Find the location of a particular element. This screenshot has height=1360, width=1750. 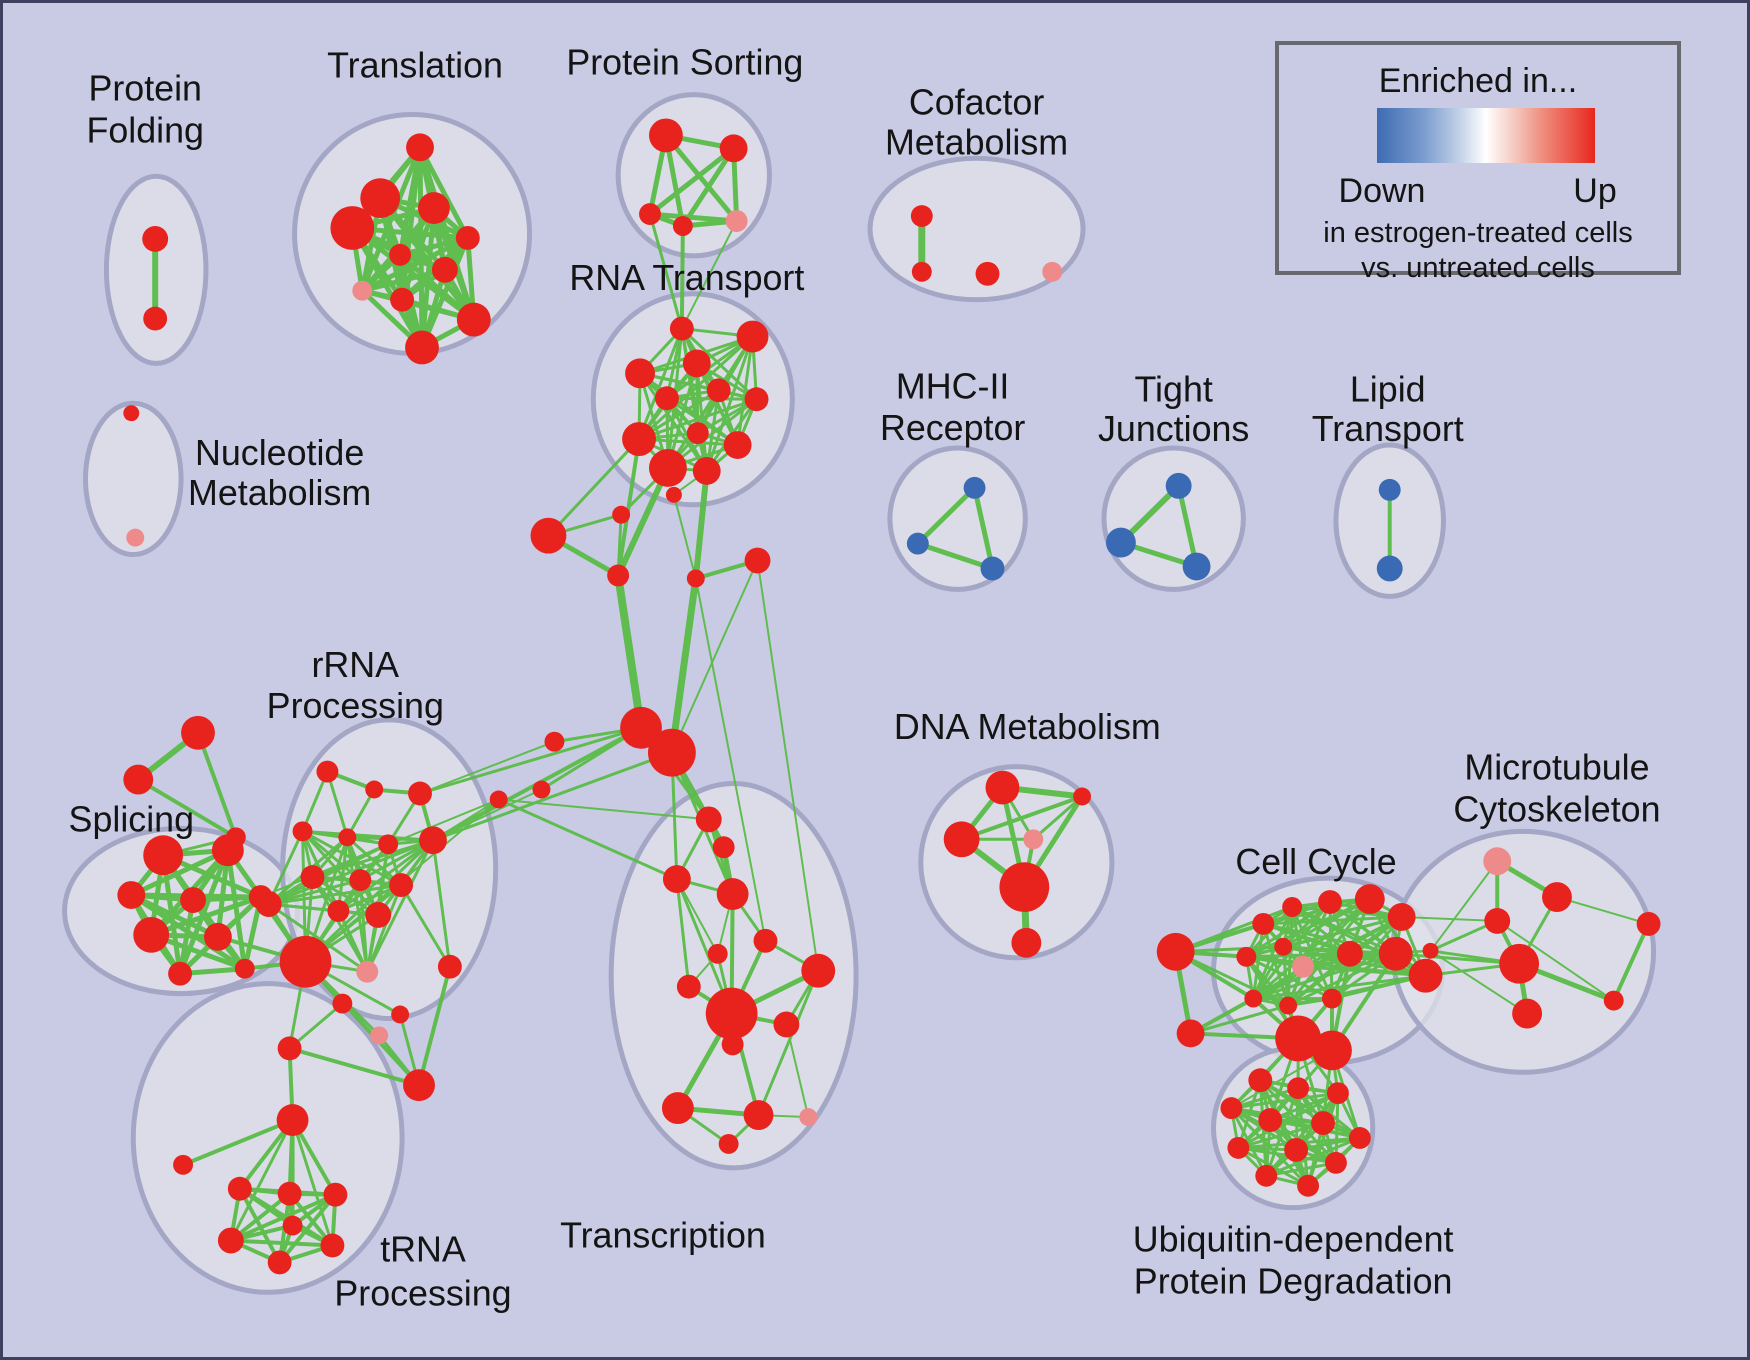

cluster-ellipse-trna-processing is located at coordinates (267, 1138).